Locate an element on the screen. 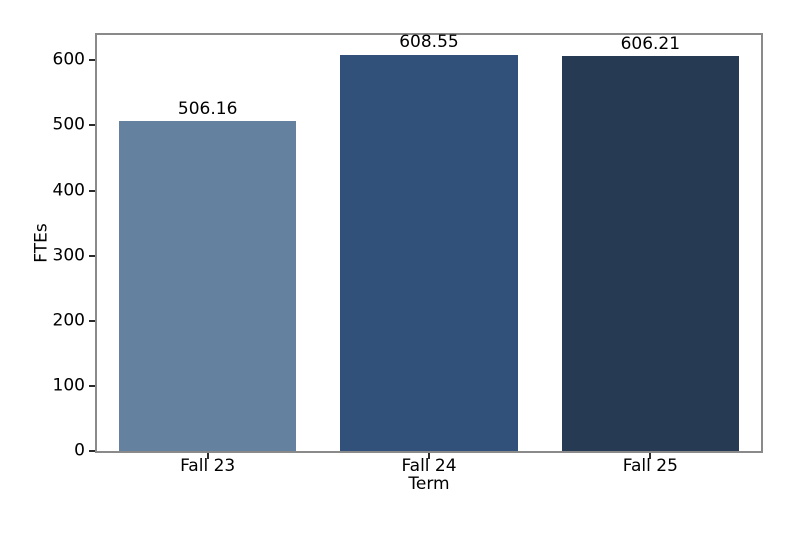 The width and height of the screenshot is (800, 533). x-axis-title: Term is located at coordinates (429, 484).